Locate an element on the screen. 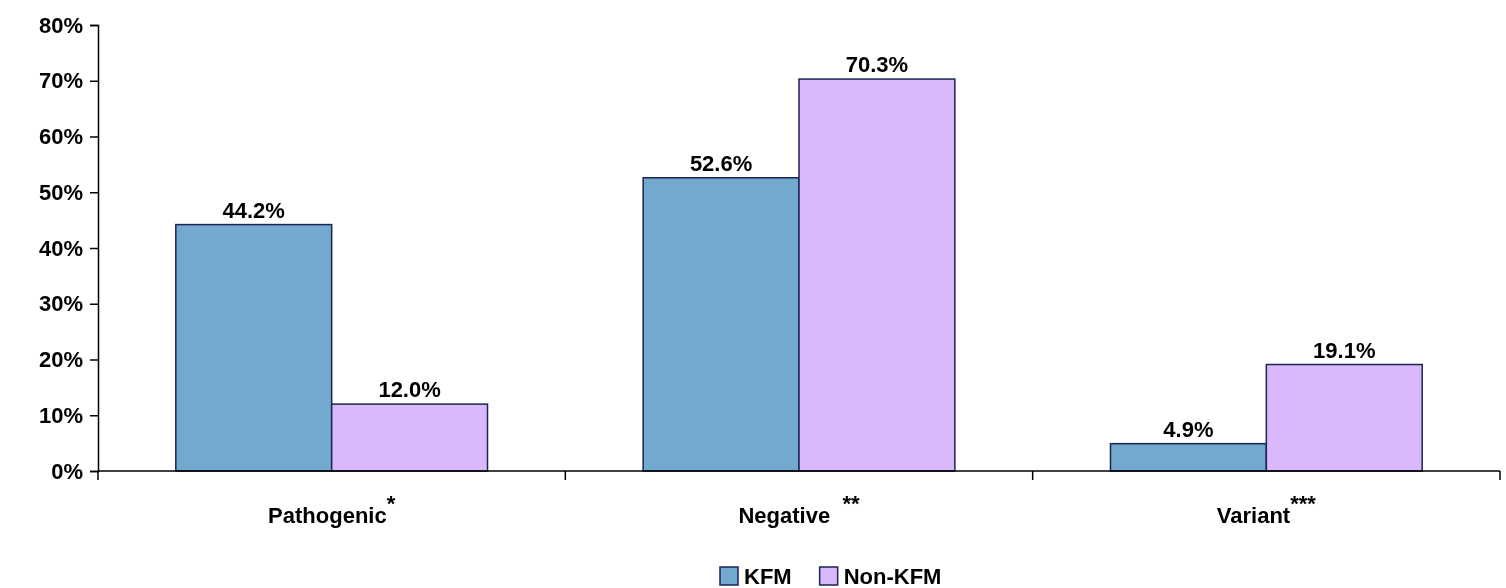 Image resolution: width=1506 pixels, height=588 pixels. legend-label: Non-KFM is located at coordinates (892, 576).